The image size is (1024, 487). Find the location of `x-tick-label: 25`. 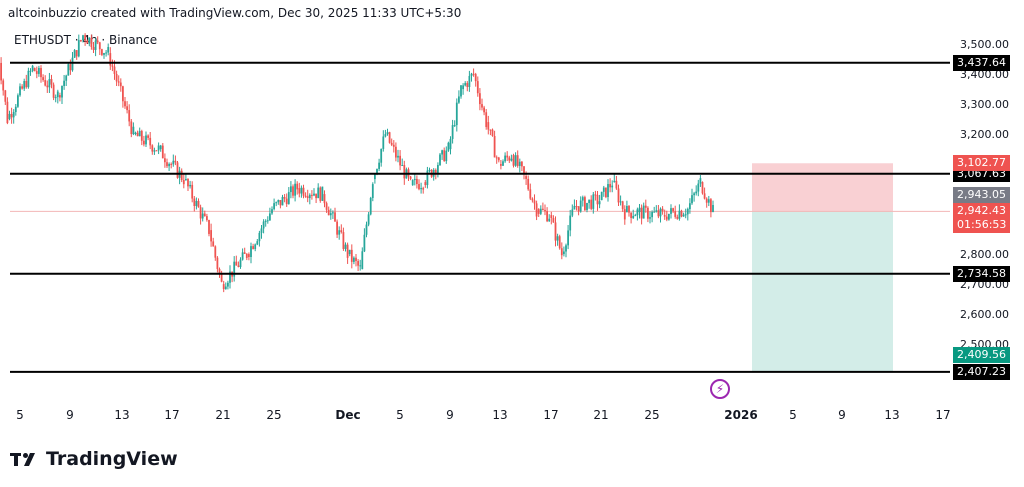

x-tick-label: 25 is located at coordinates (273, 415).